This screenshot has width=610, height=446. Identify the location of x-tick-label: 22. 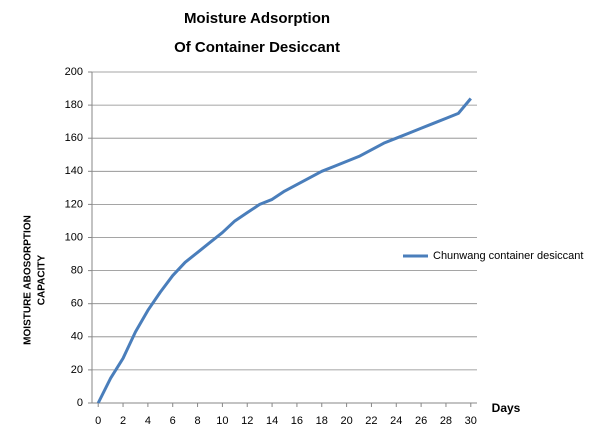
(371, 421).